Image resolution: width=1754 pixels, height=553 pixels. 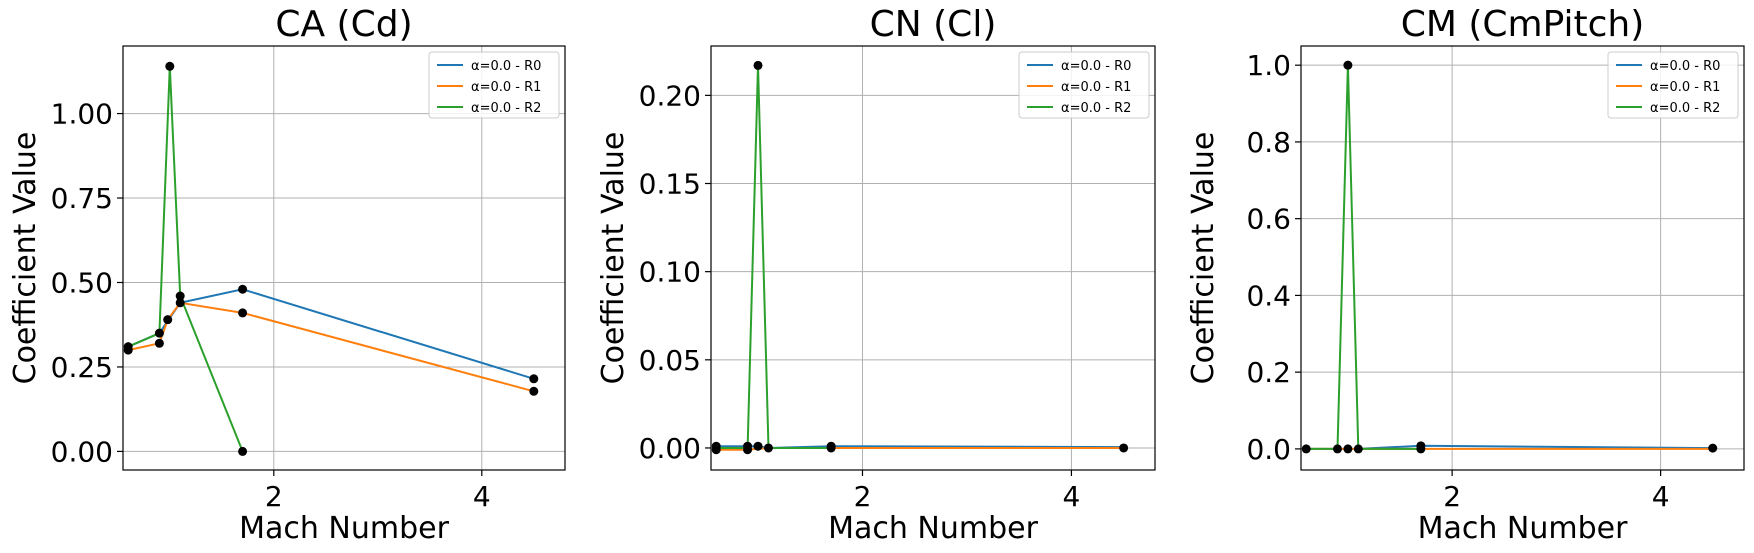 What do you see at coordinates (82, 282) in the screenshot?
I see `y-tick-label: 0.50` at bounding box center [82, 282].